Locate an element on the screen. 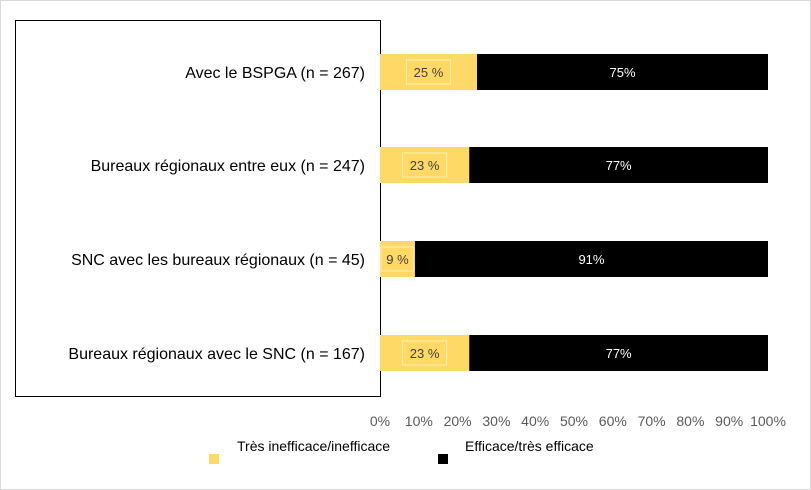  legend-label-2: Efficace/très efficace is located at coordinates (529, 446).